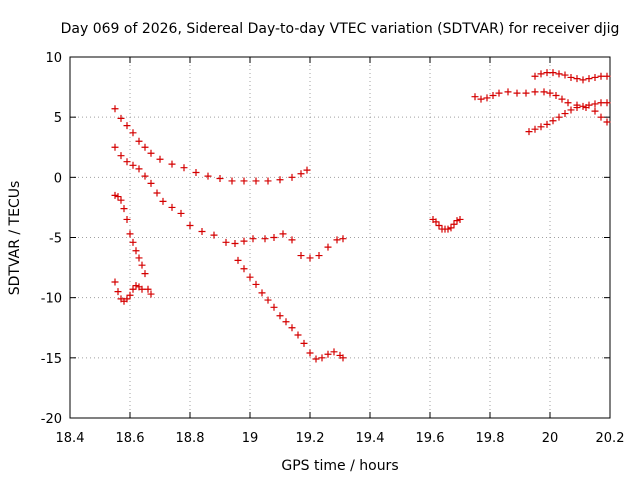  I want to click on series-track-h, so click(568, 117).